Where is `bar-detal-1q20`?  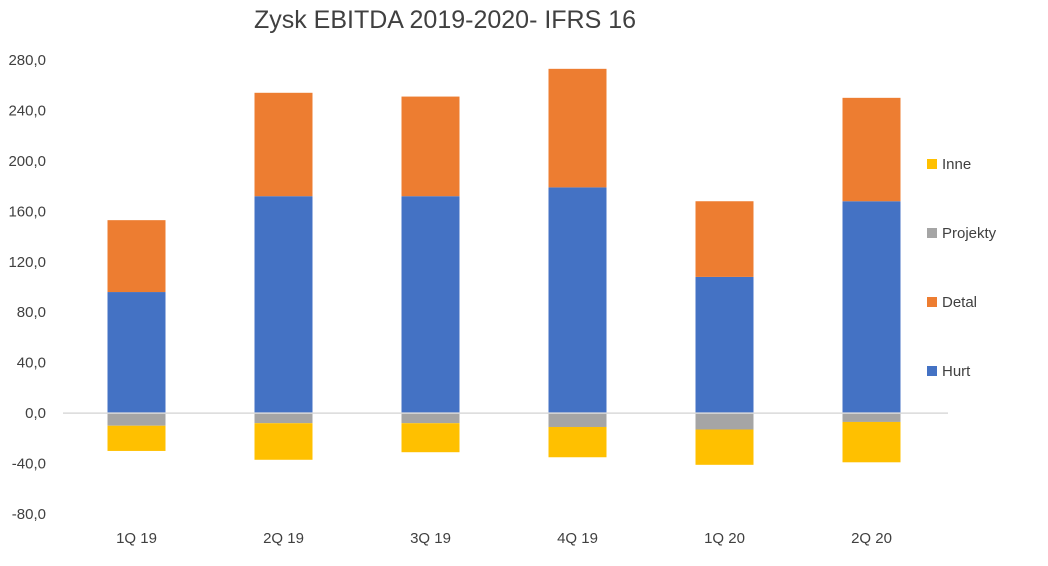 bar-detal-1q20 is located at coordinates (724, 239).